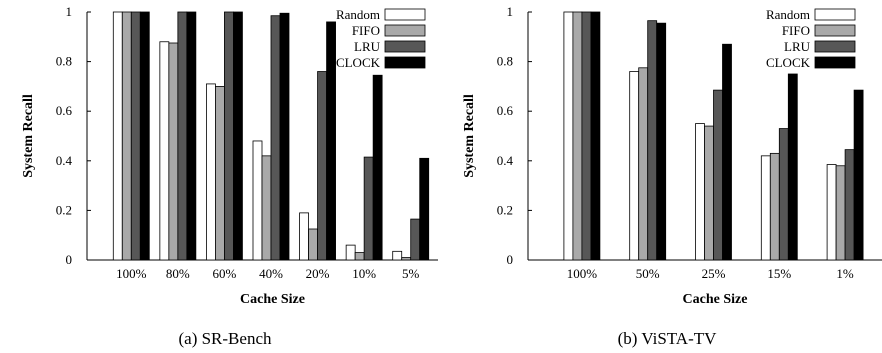  What do you see at coordinates (668, 338) in the screenshot?
I see `figure-caption: (b) ViSTA-TV` at bounding box center [668, 338].